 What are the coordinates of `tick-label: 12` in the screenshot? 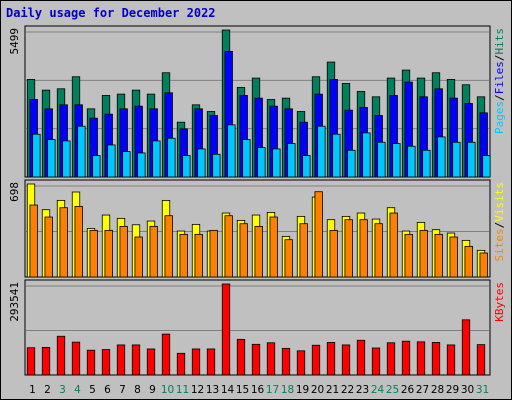 It's located at (197, 390).